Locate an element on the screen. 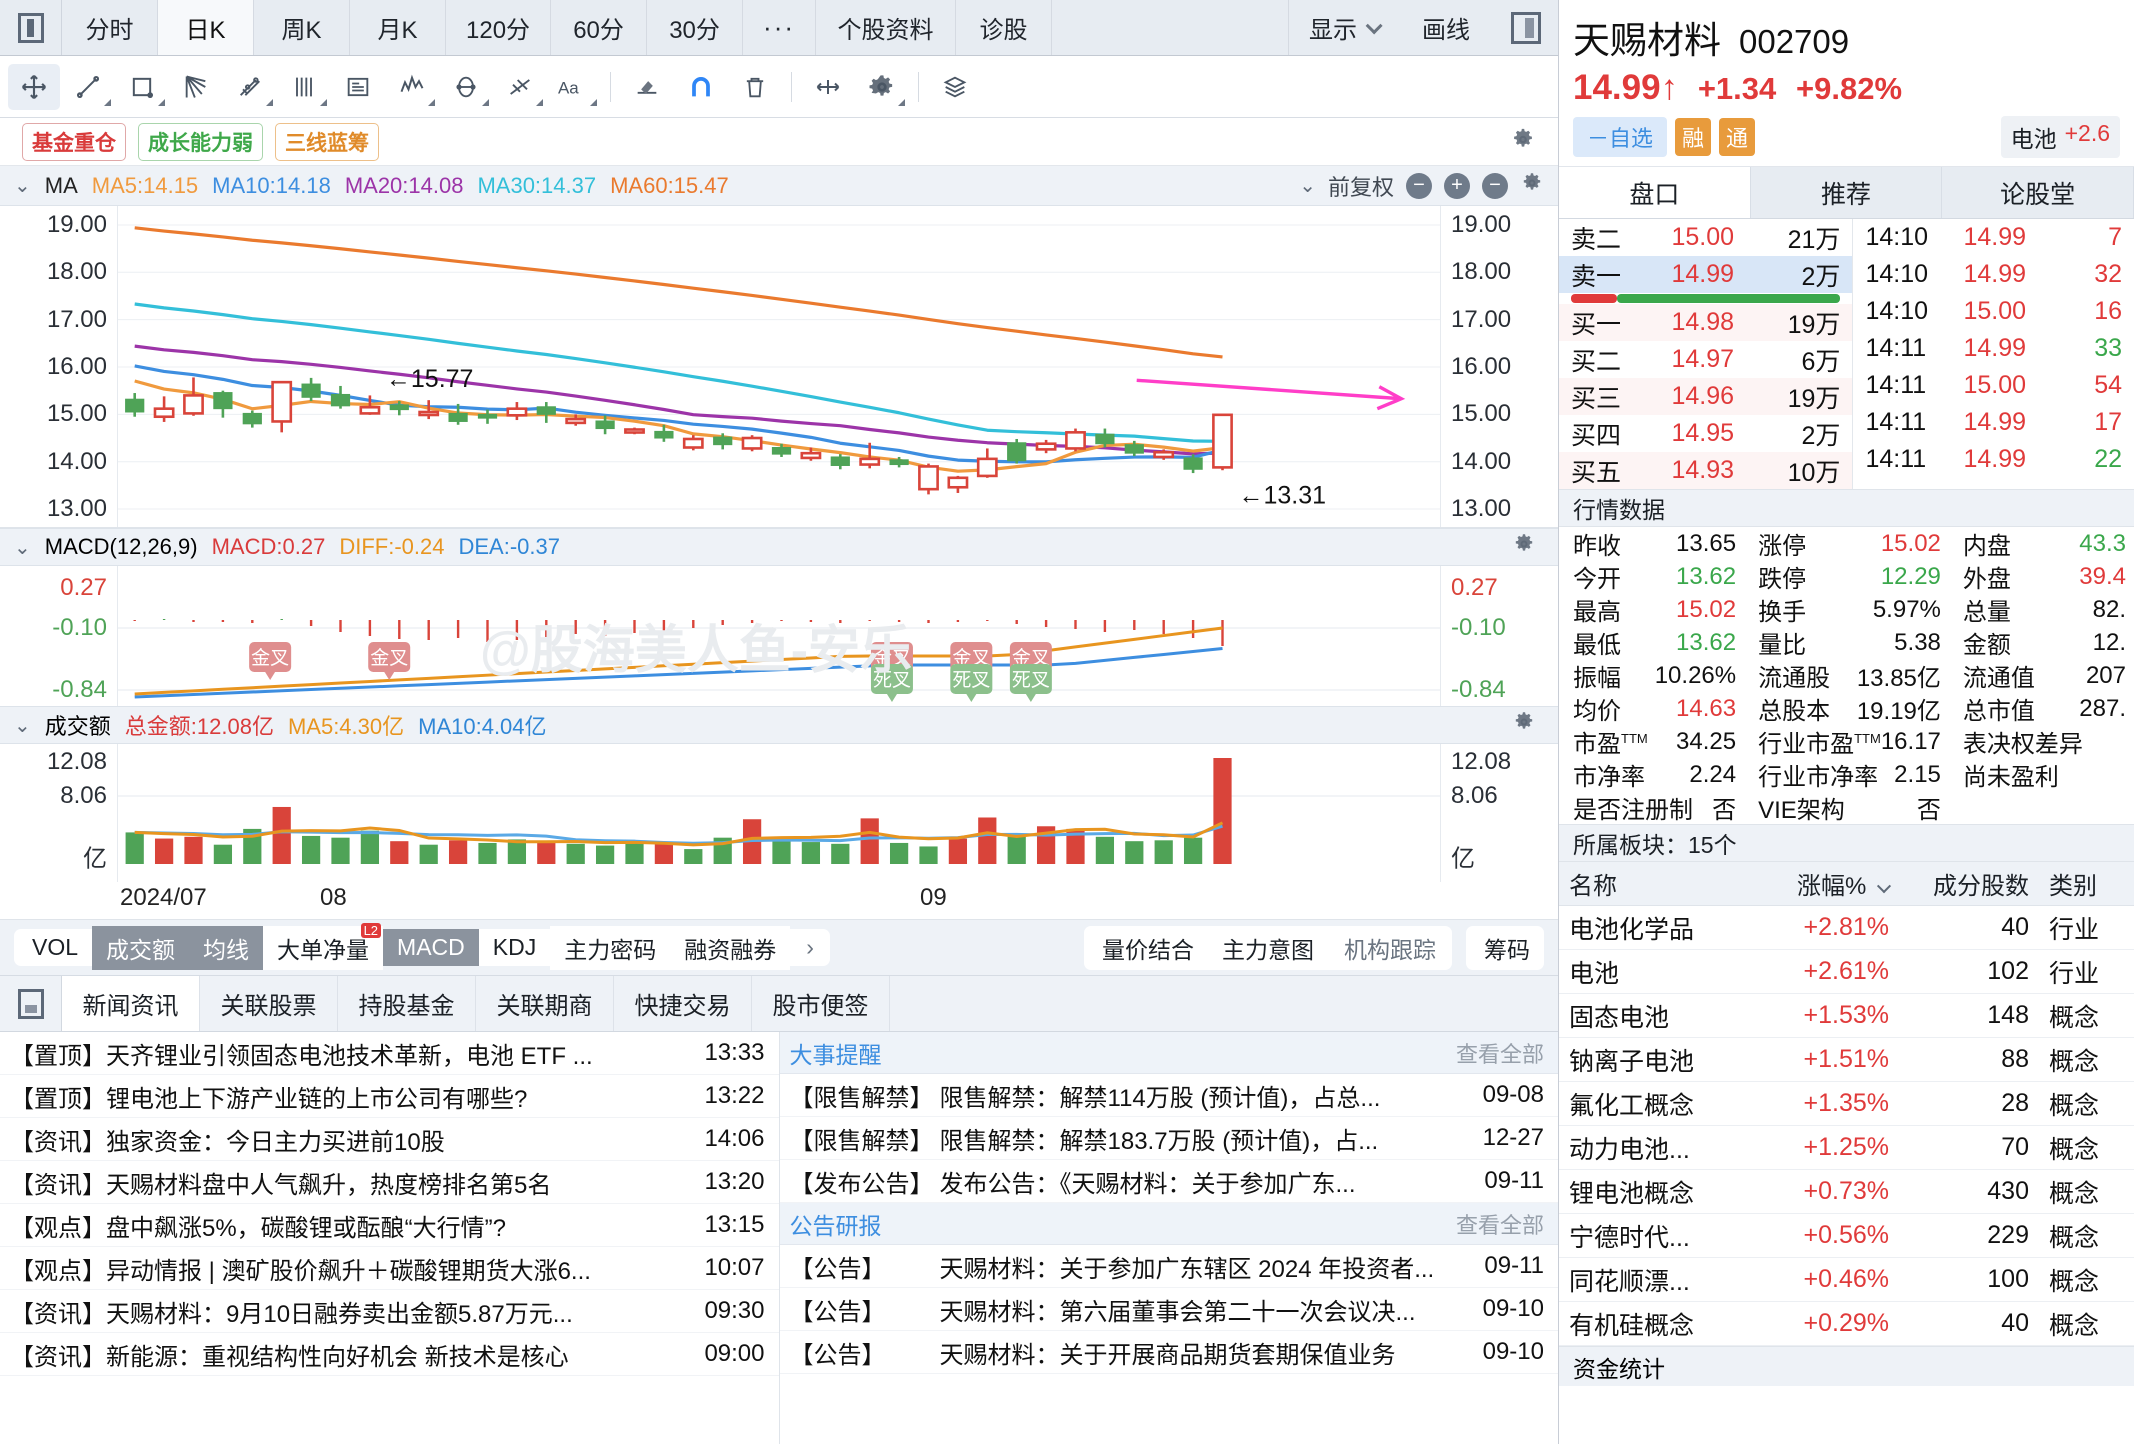 Image resolution: width=2134 pixels, height=1444 pixels. orderbook-buy-row: 买三 14.96 19万 is located at coordinates (1706, 396).